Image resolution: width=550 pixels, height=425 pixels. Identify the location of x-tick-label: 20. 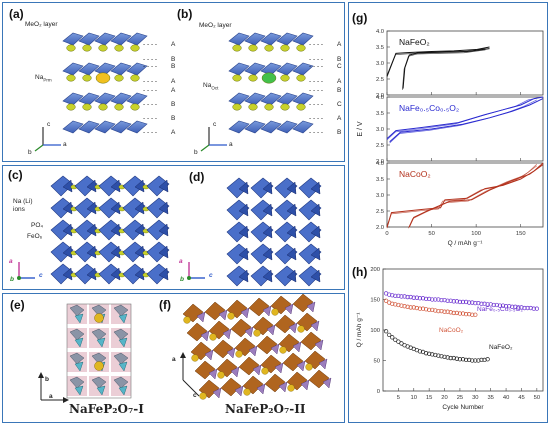
(444, 398).